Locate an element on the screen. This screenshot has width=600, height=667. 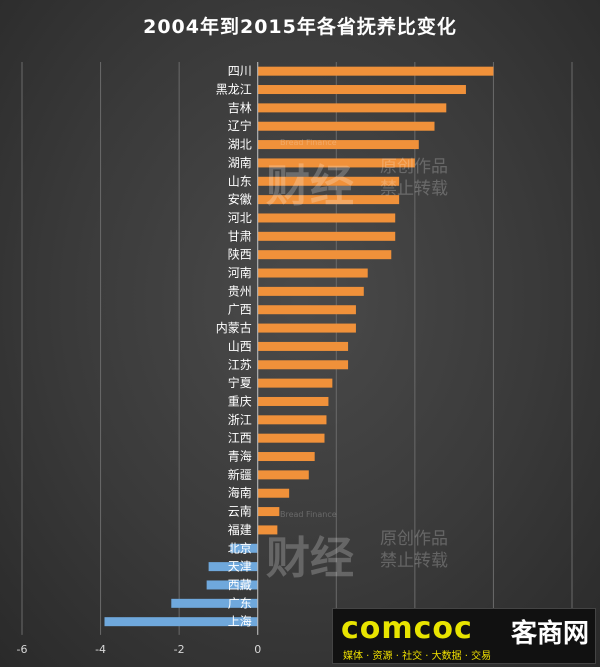
category-label: 四川 is located at coordinates (240, 71).